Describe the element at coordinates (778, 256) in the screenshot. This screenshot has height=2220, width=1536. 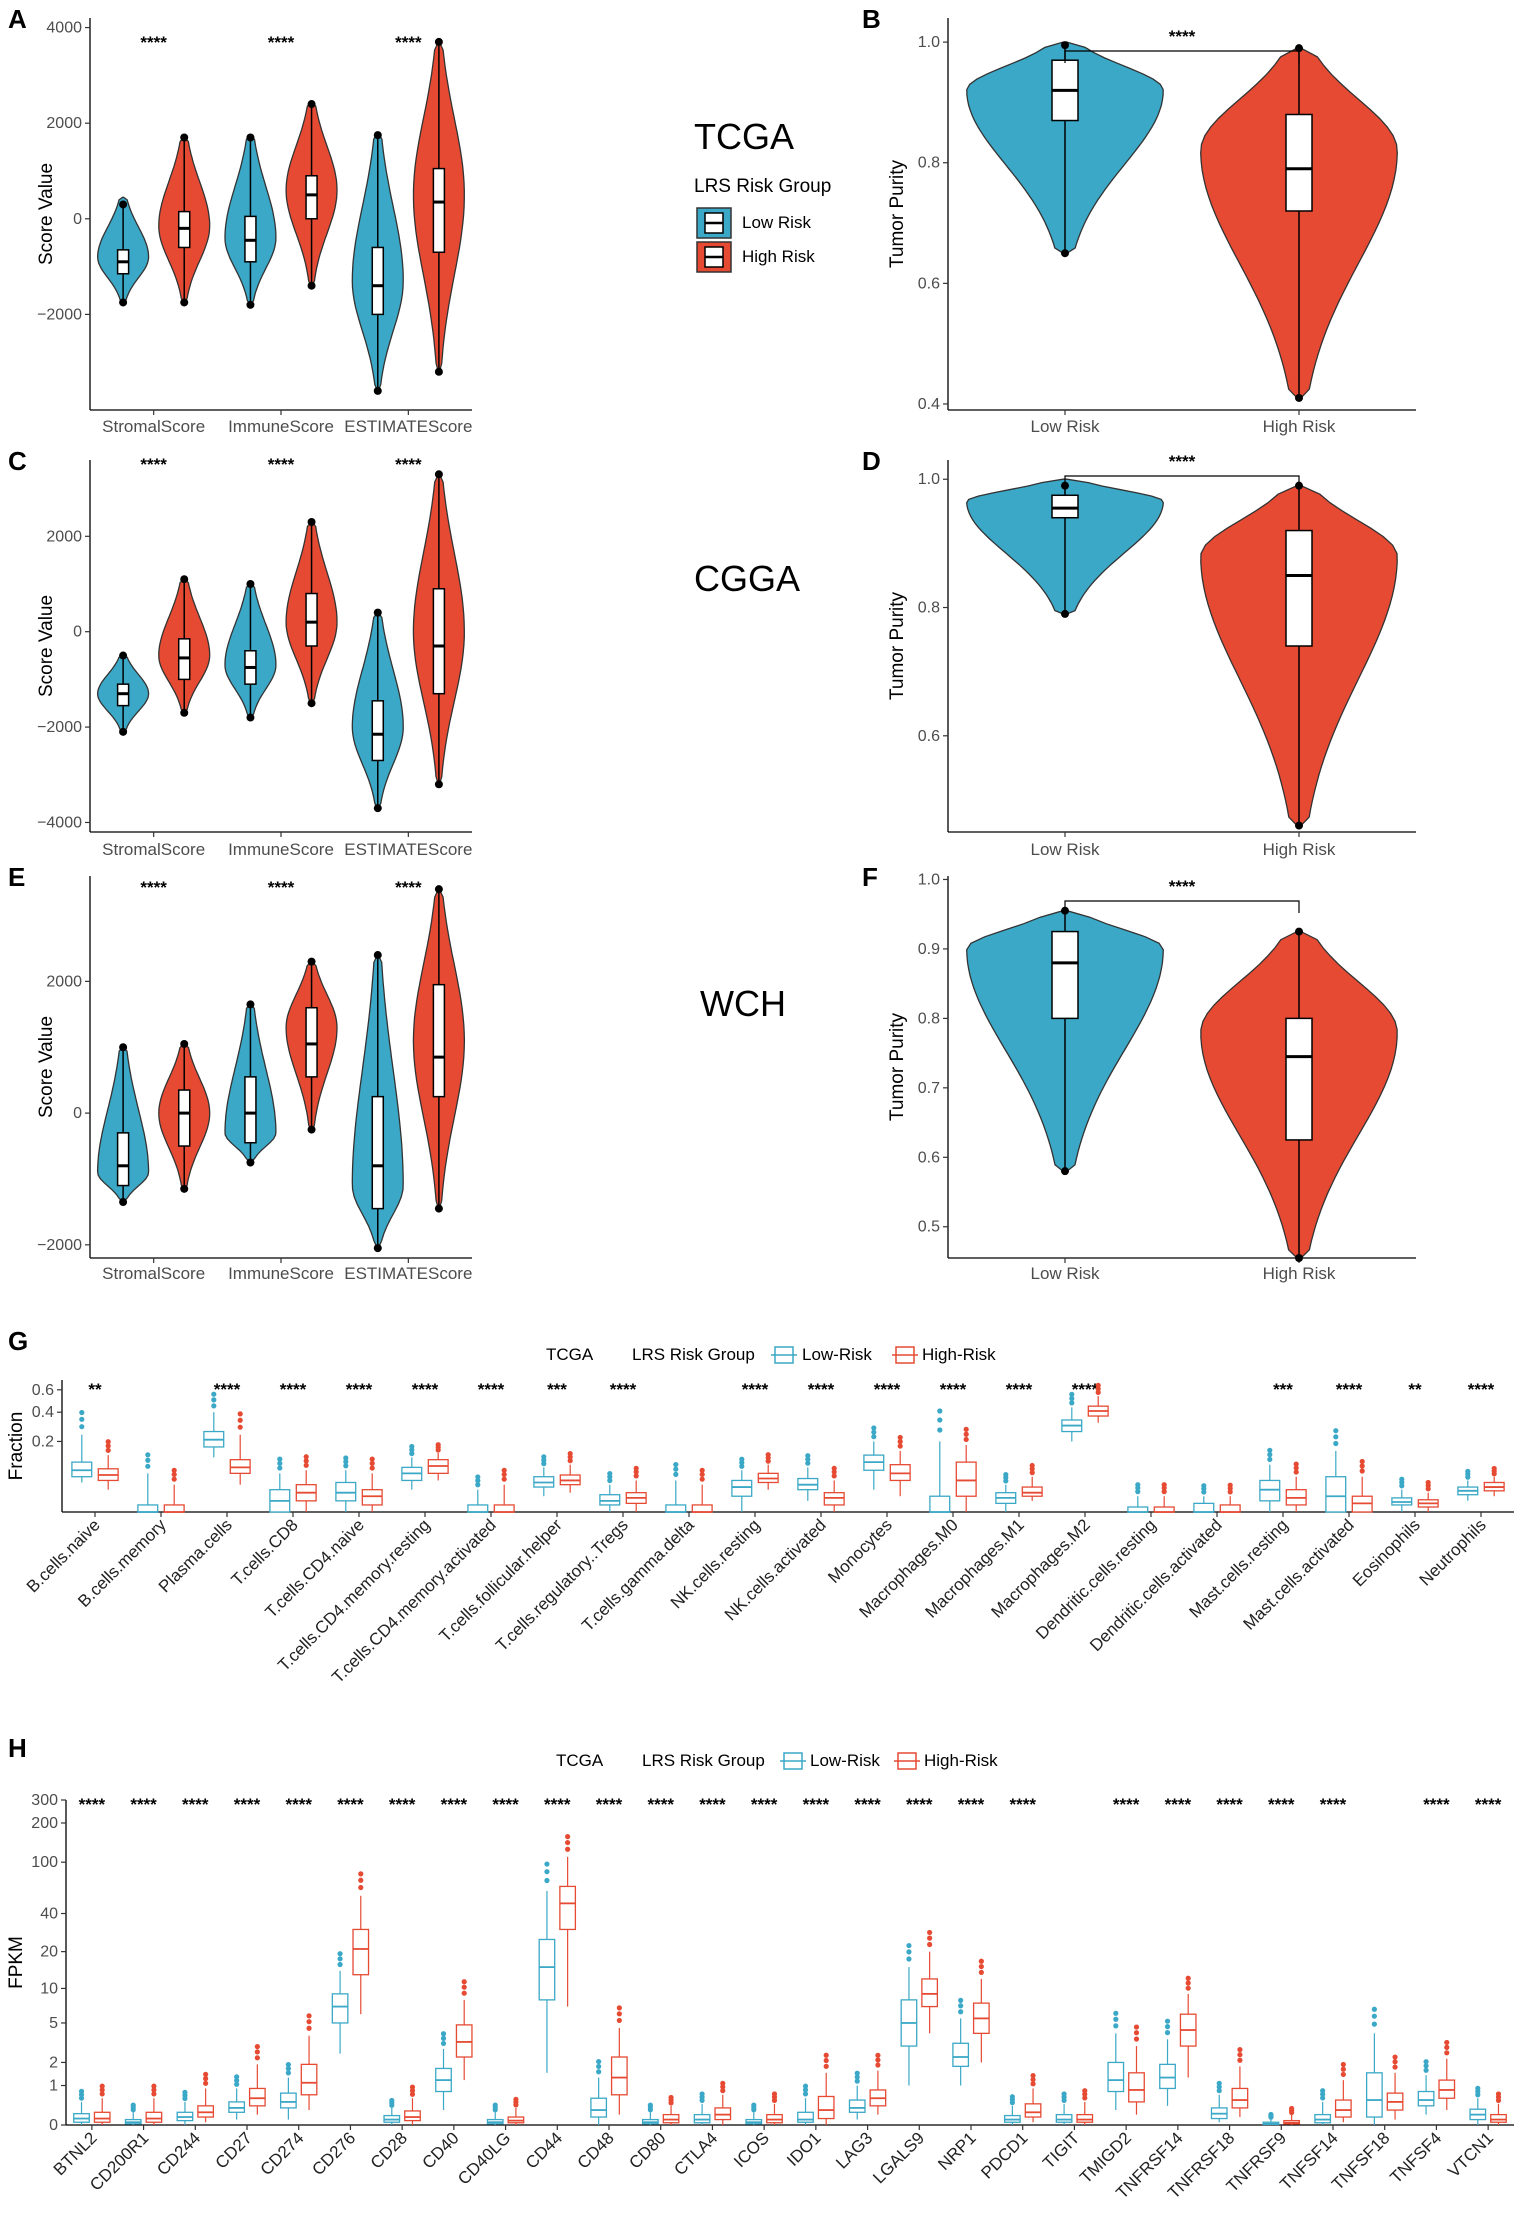
I see `legend-high-label: High Risk` at that location.